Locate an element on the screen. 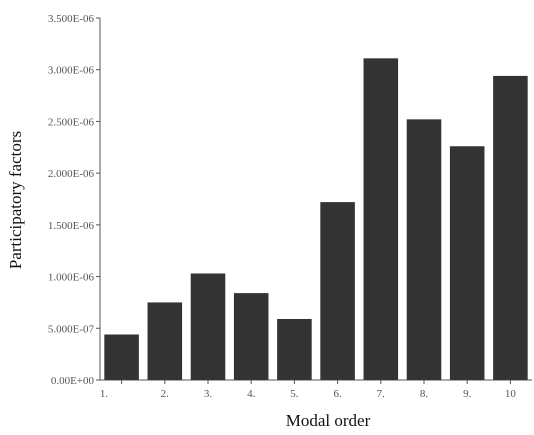 This screenshot has height=435, width=534. y-axis-title: Participatory factors is located at coordinates (15, 200).